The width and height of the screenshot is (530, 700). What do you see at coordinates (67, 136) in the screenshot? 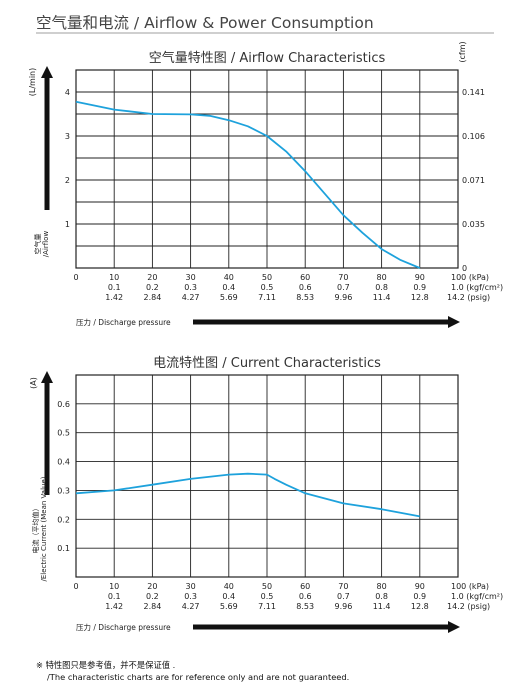
I see `y-tick-label: 3` at bounding box center [67, 136].